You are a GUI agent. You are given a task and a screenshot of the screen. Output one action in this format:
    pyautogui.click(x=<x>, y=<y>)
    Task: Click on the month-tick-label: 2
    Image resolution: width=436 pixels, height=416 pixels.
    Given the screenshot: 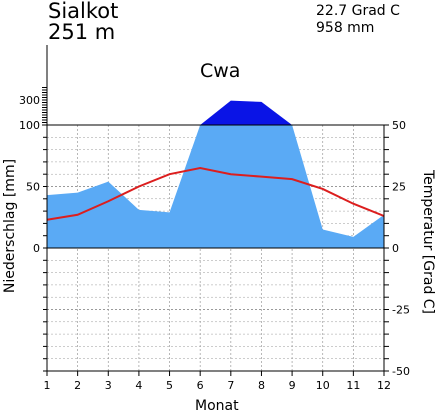 What is the action you would take?
    pyautogui.click(x=77, y=385)
    